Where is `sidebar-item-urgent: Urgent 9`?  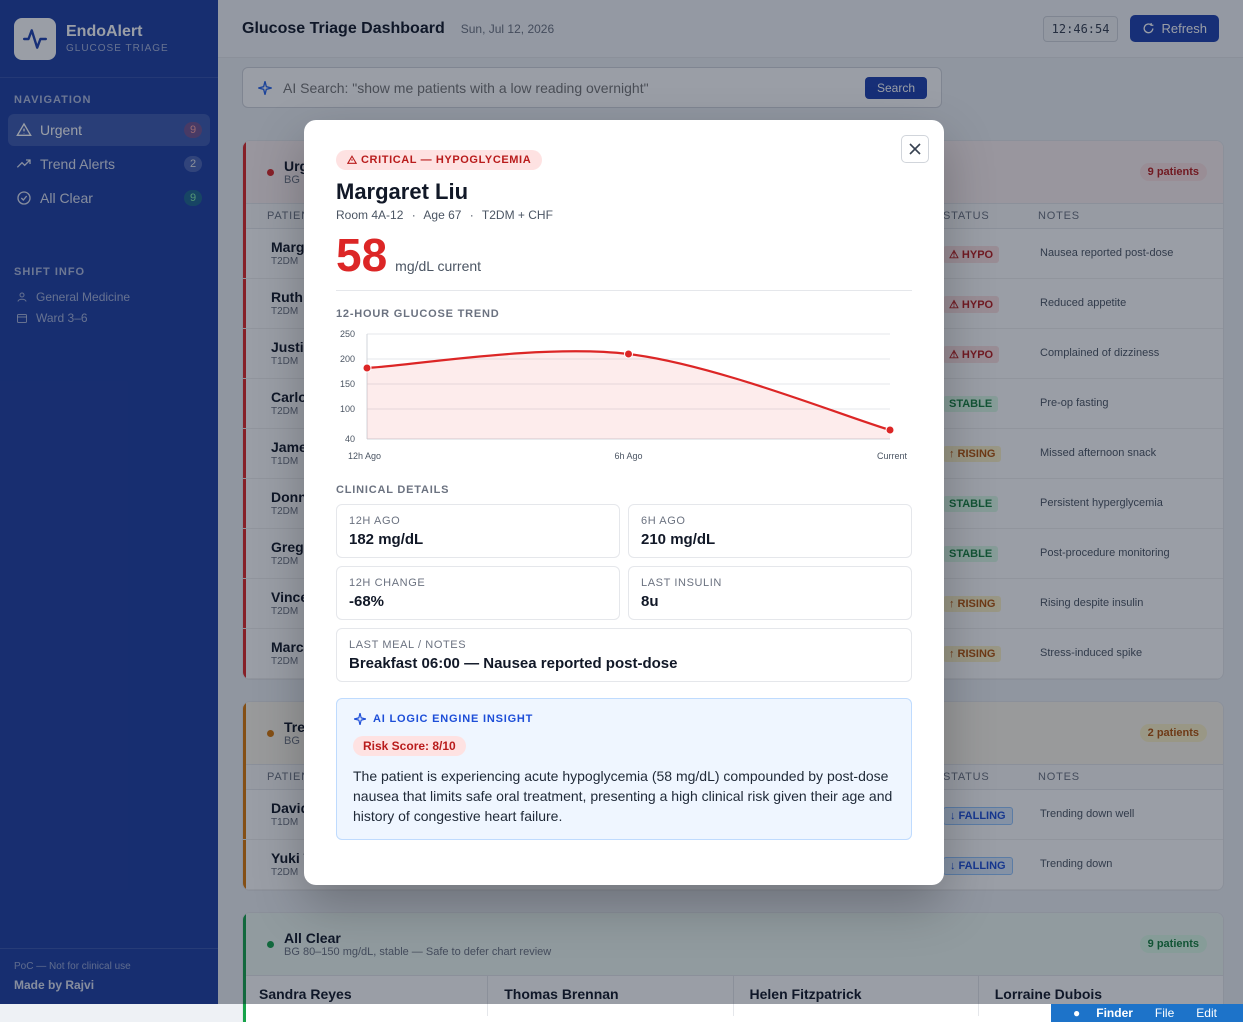 sidebar-item-urgent: Urgent 9 is located at coordinates (109, 130).